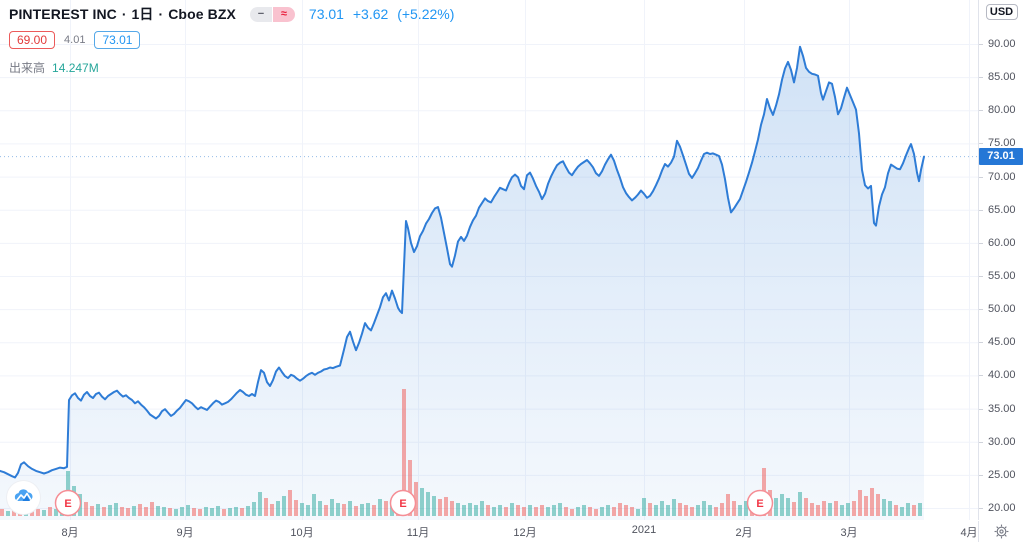 This screenshot has height=542, width=1024. I want to click on interval-label: 1日, so click(142, 14).